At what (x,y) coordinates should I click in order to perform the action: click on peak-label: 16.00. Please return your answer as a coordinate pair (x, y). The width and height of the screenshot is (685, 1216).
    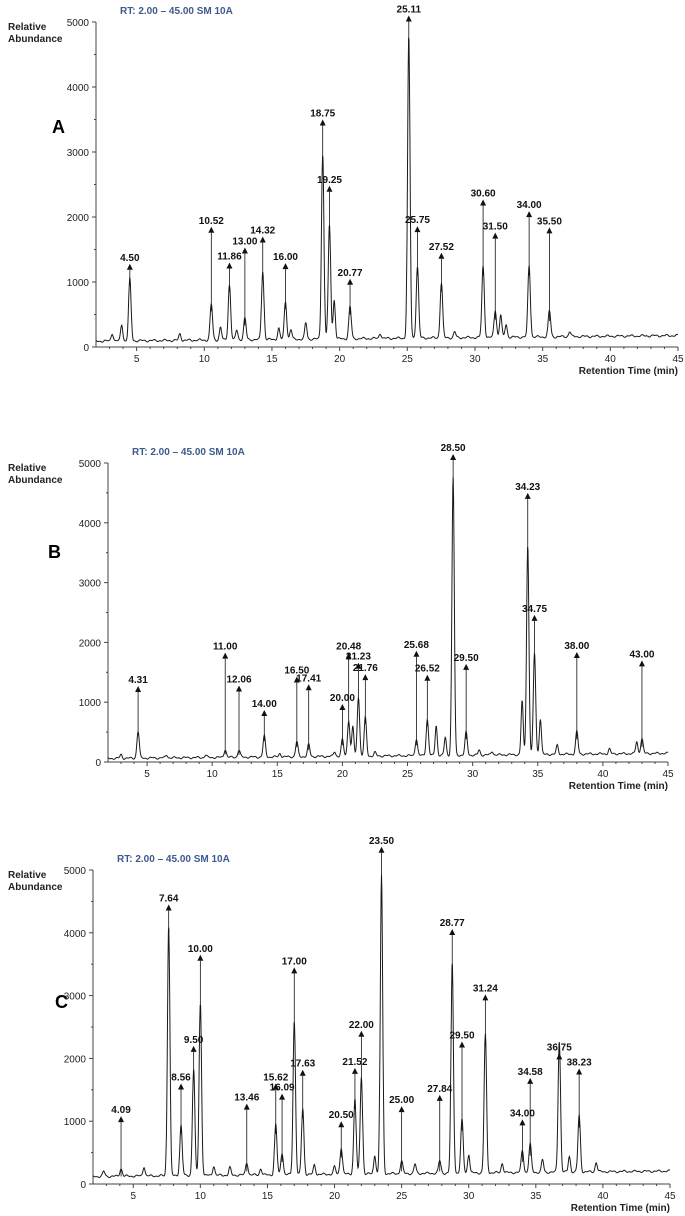
    Looking at the image, I should click on (285, 257).